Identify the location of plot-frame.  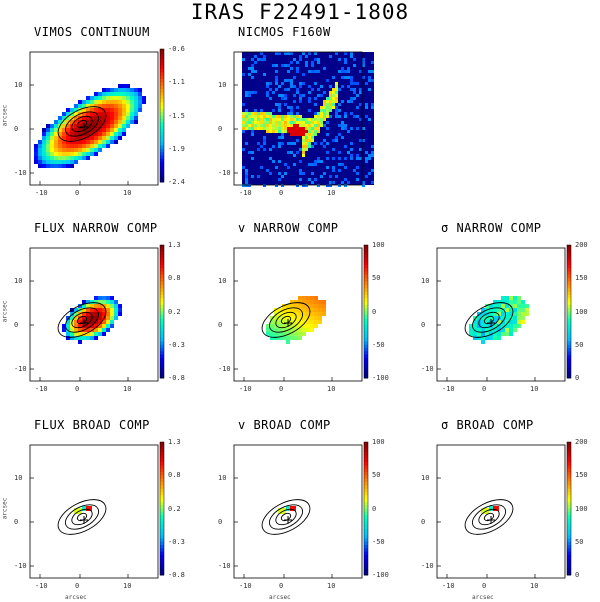
(501, 314).